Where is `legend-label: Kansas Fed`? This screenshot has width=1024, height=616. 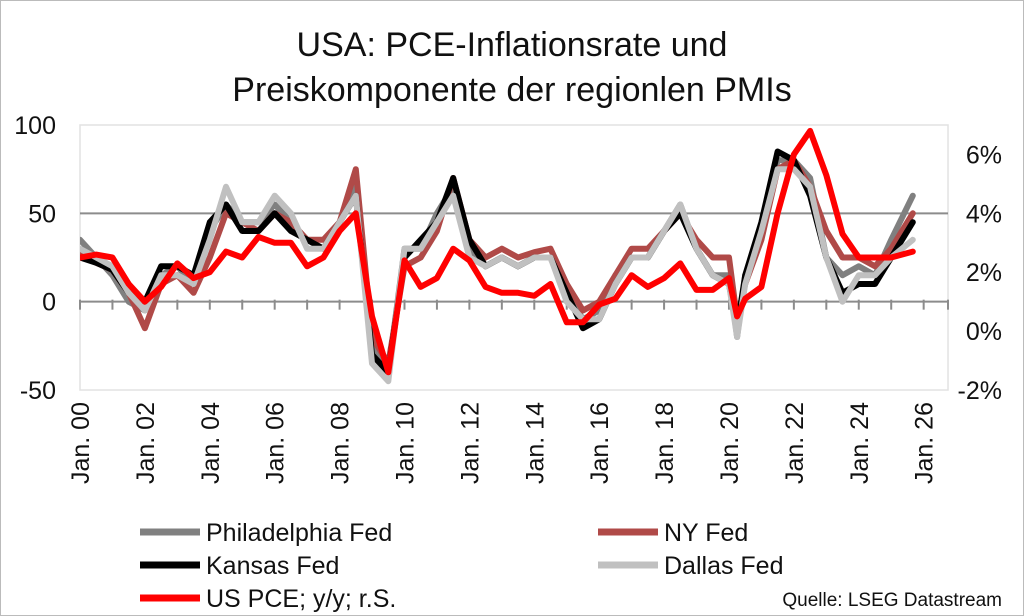 legend-label: Kansas Fed is located at coordinates (272, 566).